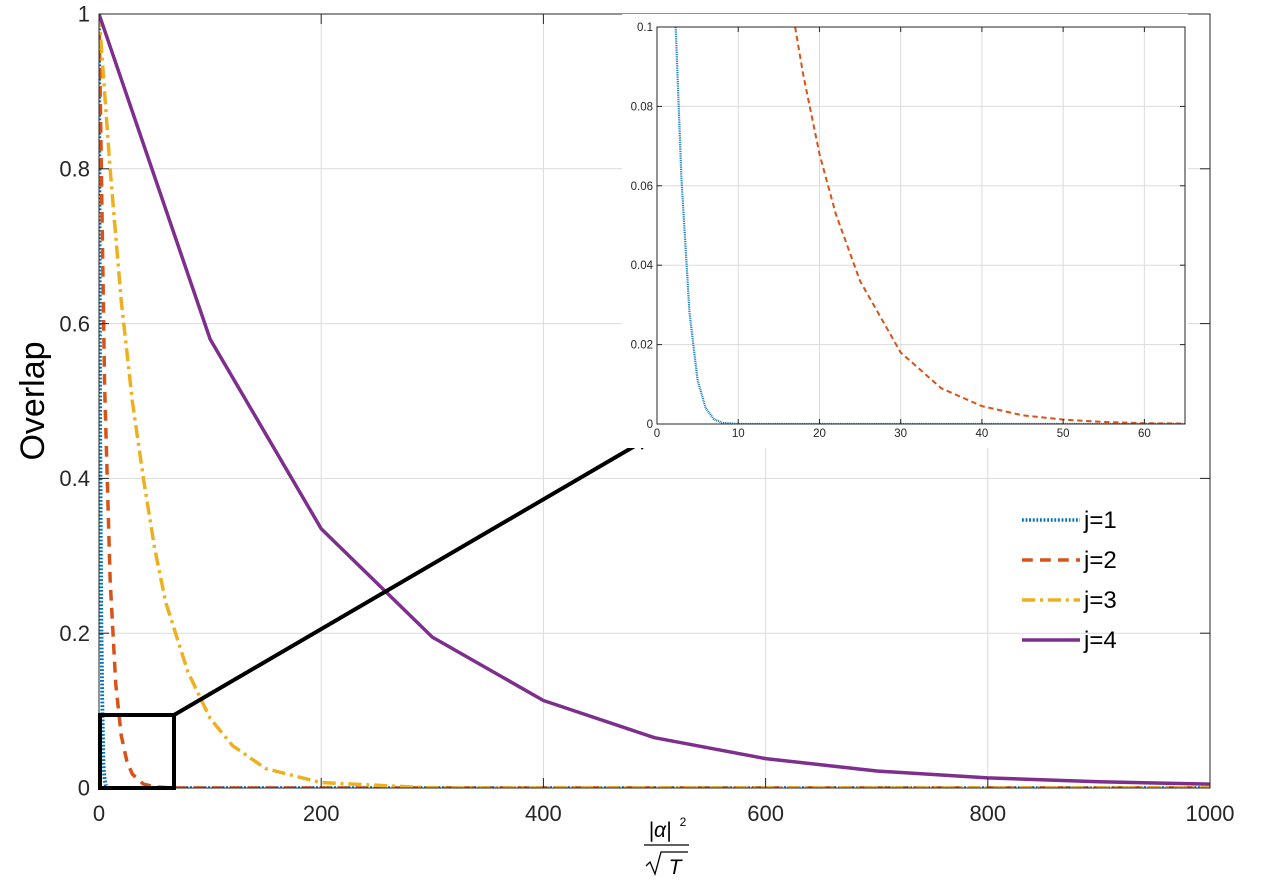 This screenshot has width=1266, height=882. What do you see at coordinates (74, 169) in the screenshot?
I see `y-tick-label: 0.8` at bounding box center [74, 169].